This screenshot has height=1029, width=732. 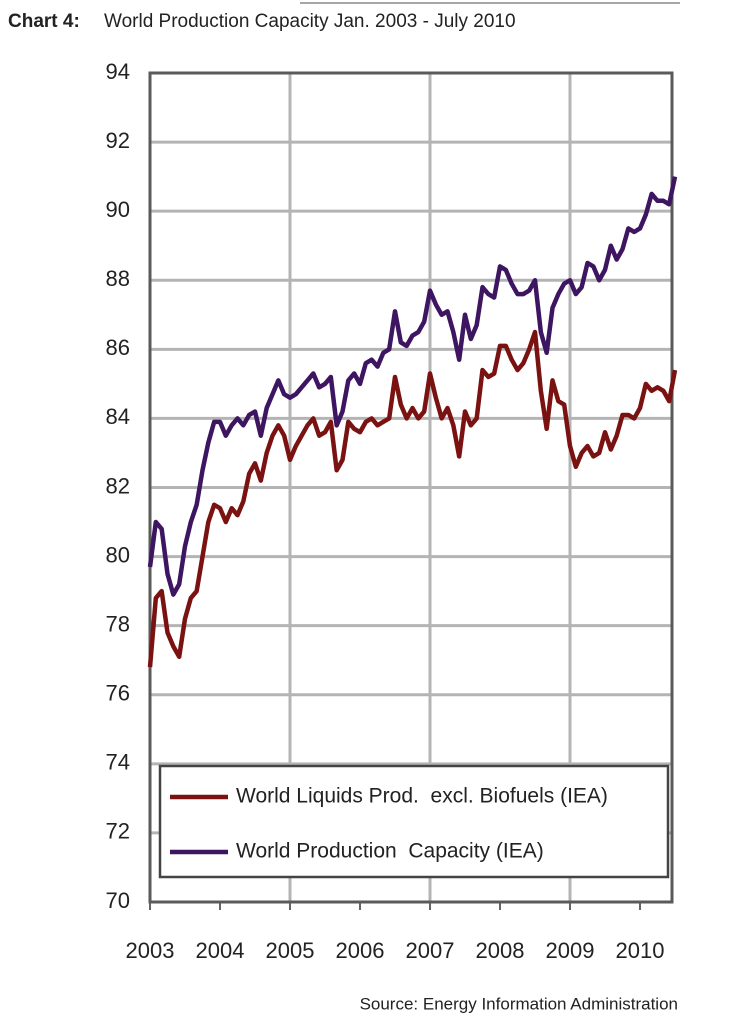 What do you see at coordinates (118, 693) in the screenshot?
I see `y-tick-label: 76` at bounding box center [118, 693].